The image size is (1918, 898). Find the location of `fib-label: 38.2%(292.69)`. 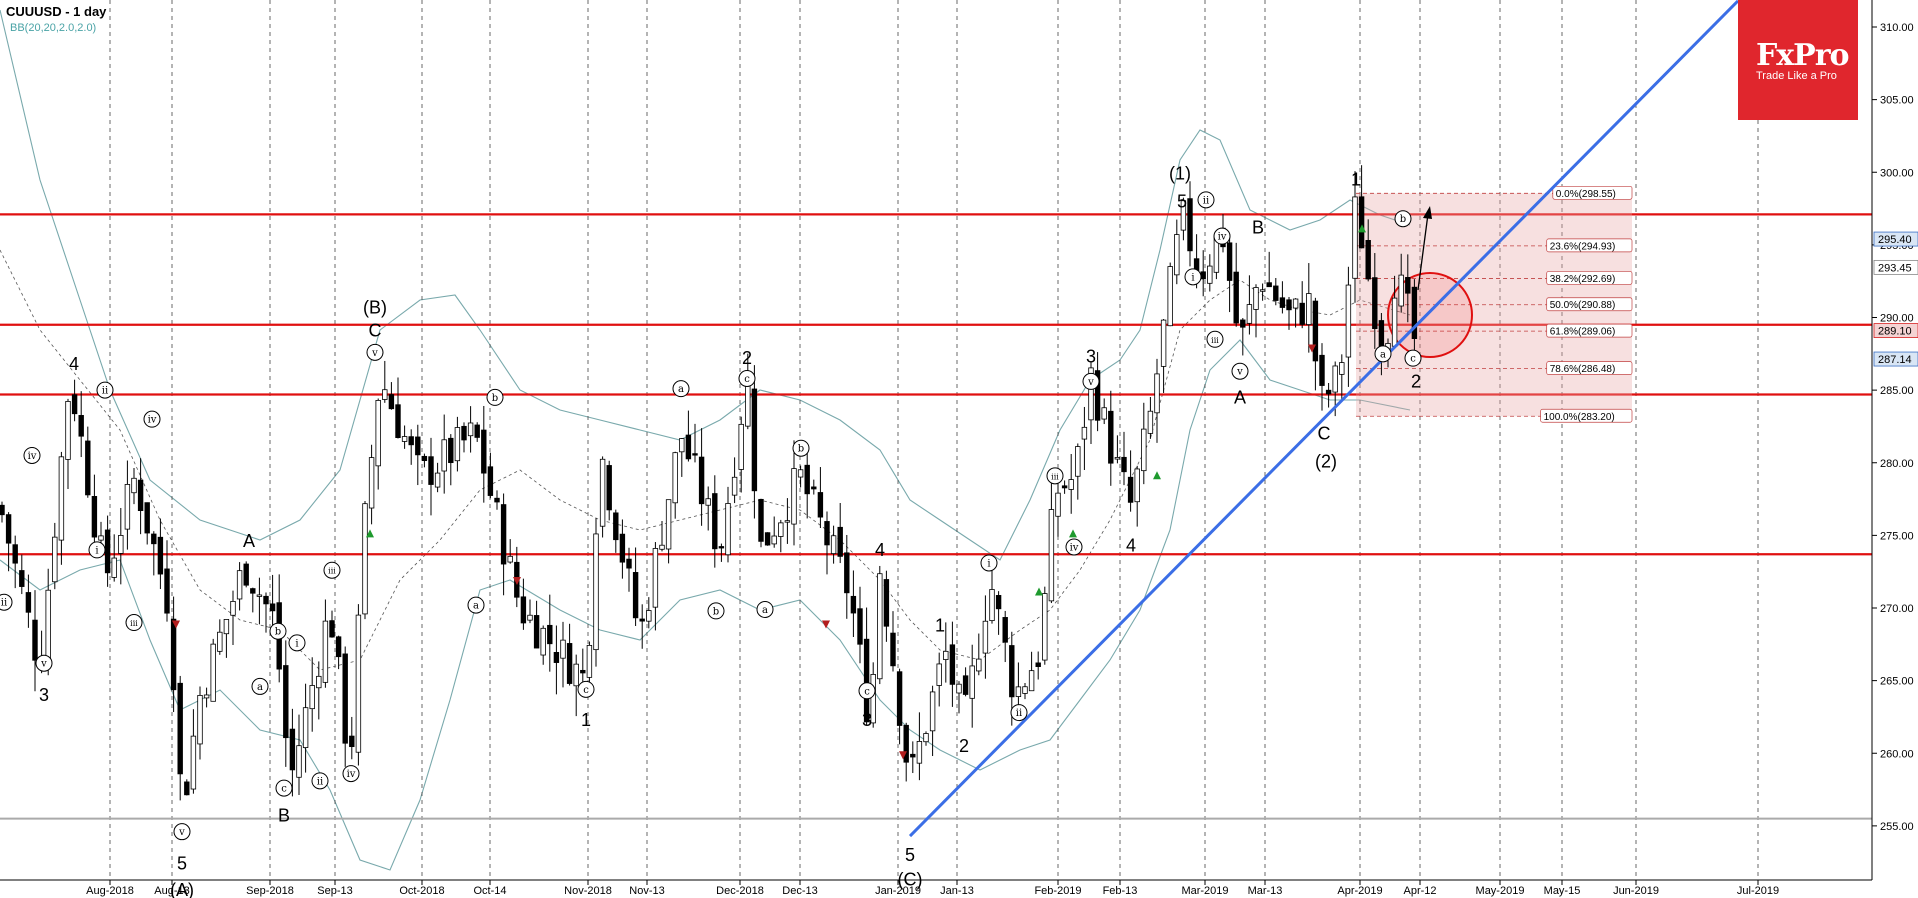

fib-label: 38.2%(292.69) is located at coordinates (1583, 279).